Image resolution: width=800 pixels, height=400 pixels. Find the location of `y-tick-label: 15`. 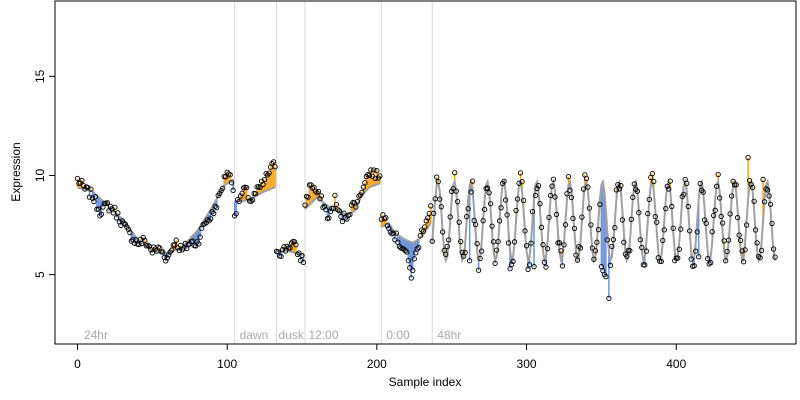

y-tick-label: 15 is located at coordinates (40, 76).